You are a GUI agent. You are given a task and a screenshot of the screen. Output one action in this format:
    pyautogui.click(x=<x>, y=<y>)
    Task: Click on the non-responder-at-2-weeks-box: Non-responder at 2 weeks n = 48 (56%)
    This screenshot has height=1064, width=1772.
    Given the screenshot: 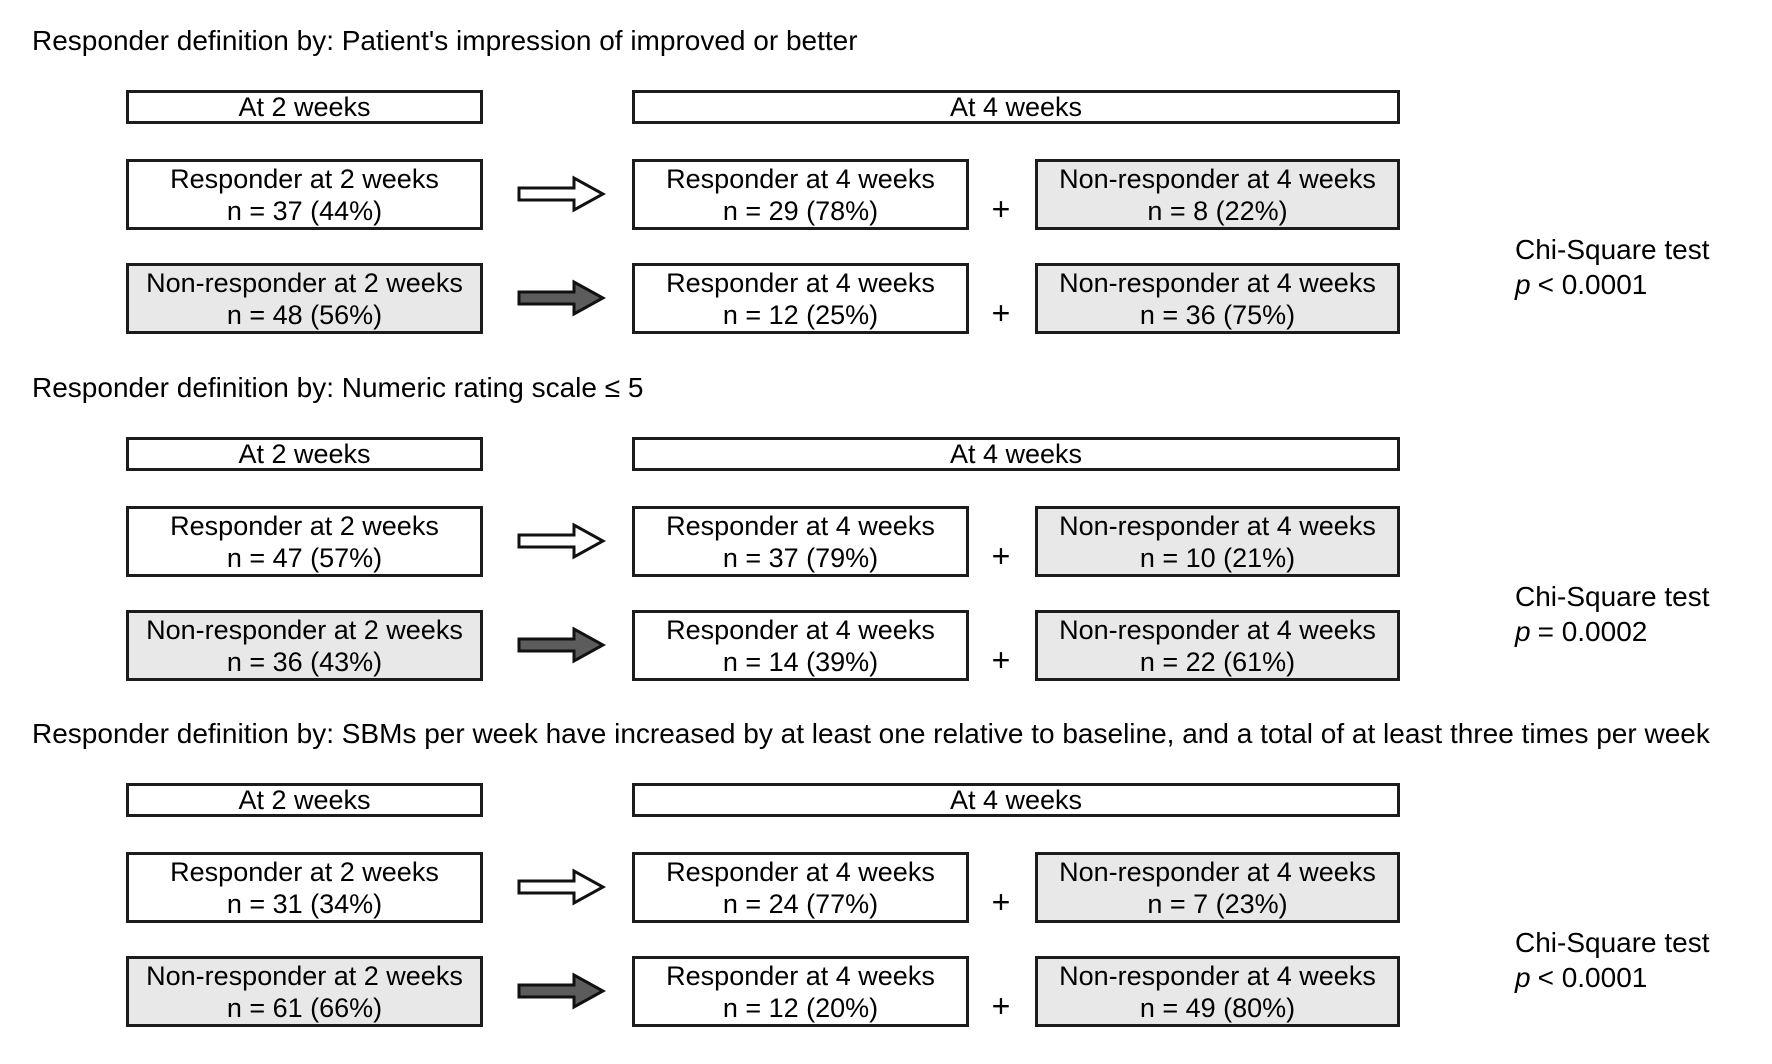 What is the action you would take?
    pyautogui.click(x=304, y=298)
    